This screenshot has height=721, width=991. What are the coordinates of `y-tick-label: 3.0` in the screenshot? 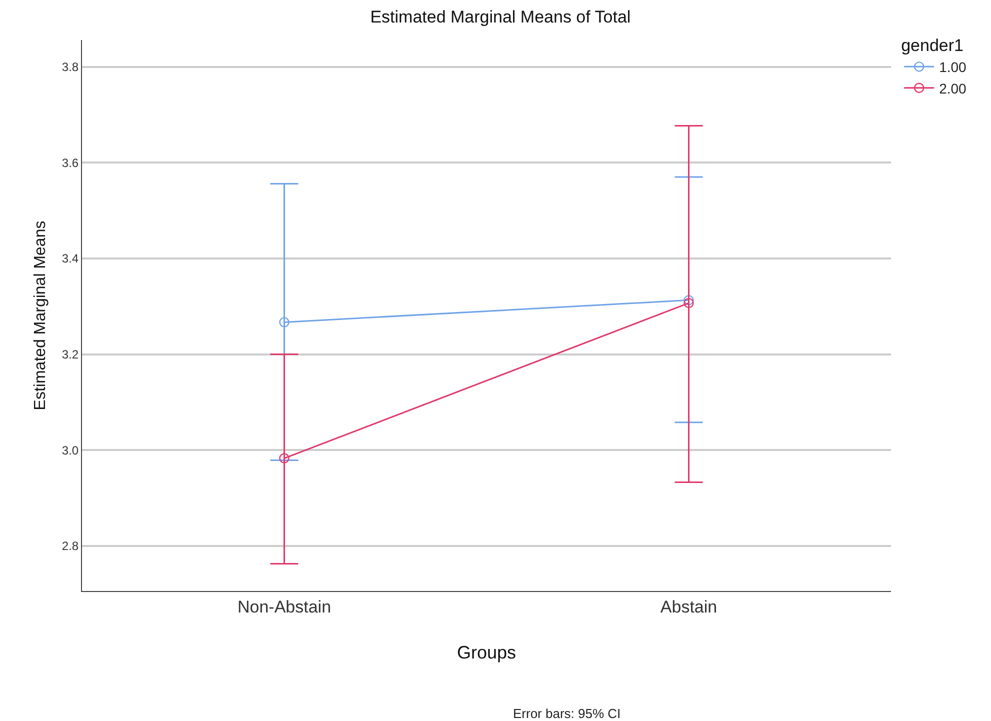 It's located at (70, 450).